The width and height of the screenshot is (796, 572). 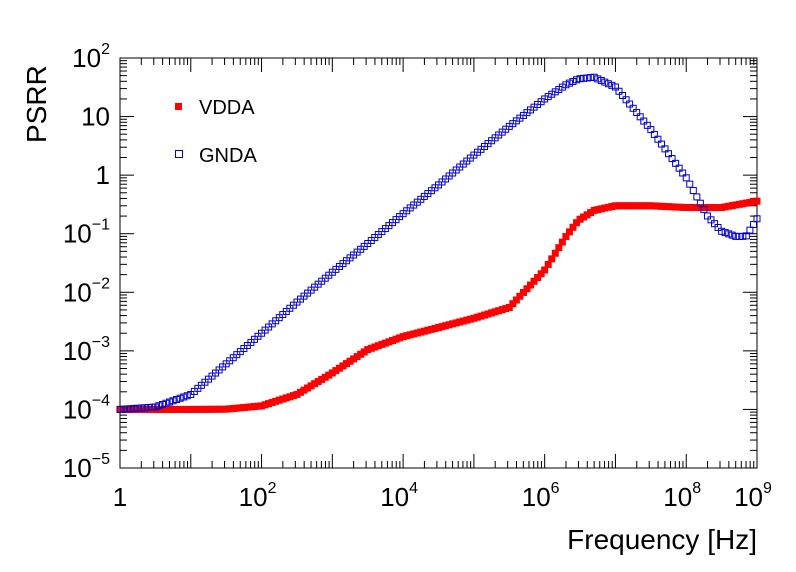 What do you see at coordinates (753, 496) in the screenshot?
I see `x-tick-label: 109` at bounding box center [753, 496].